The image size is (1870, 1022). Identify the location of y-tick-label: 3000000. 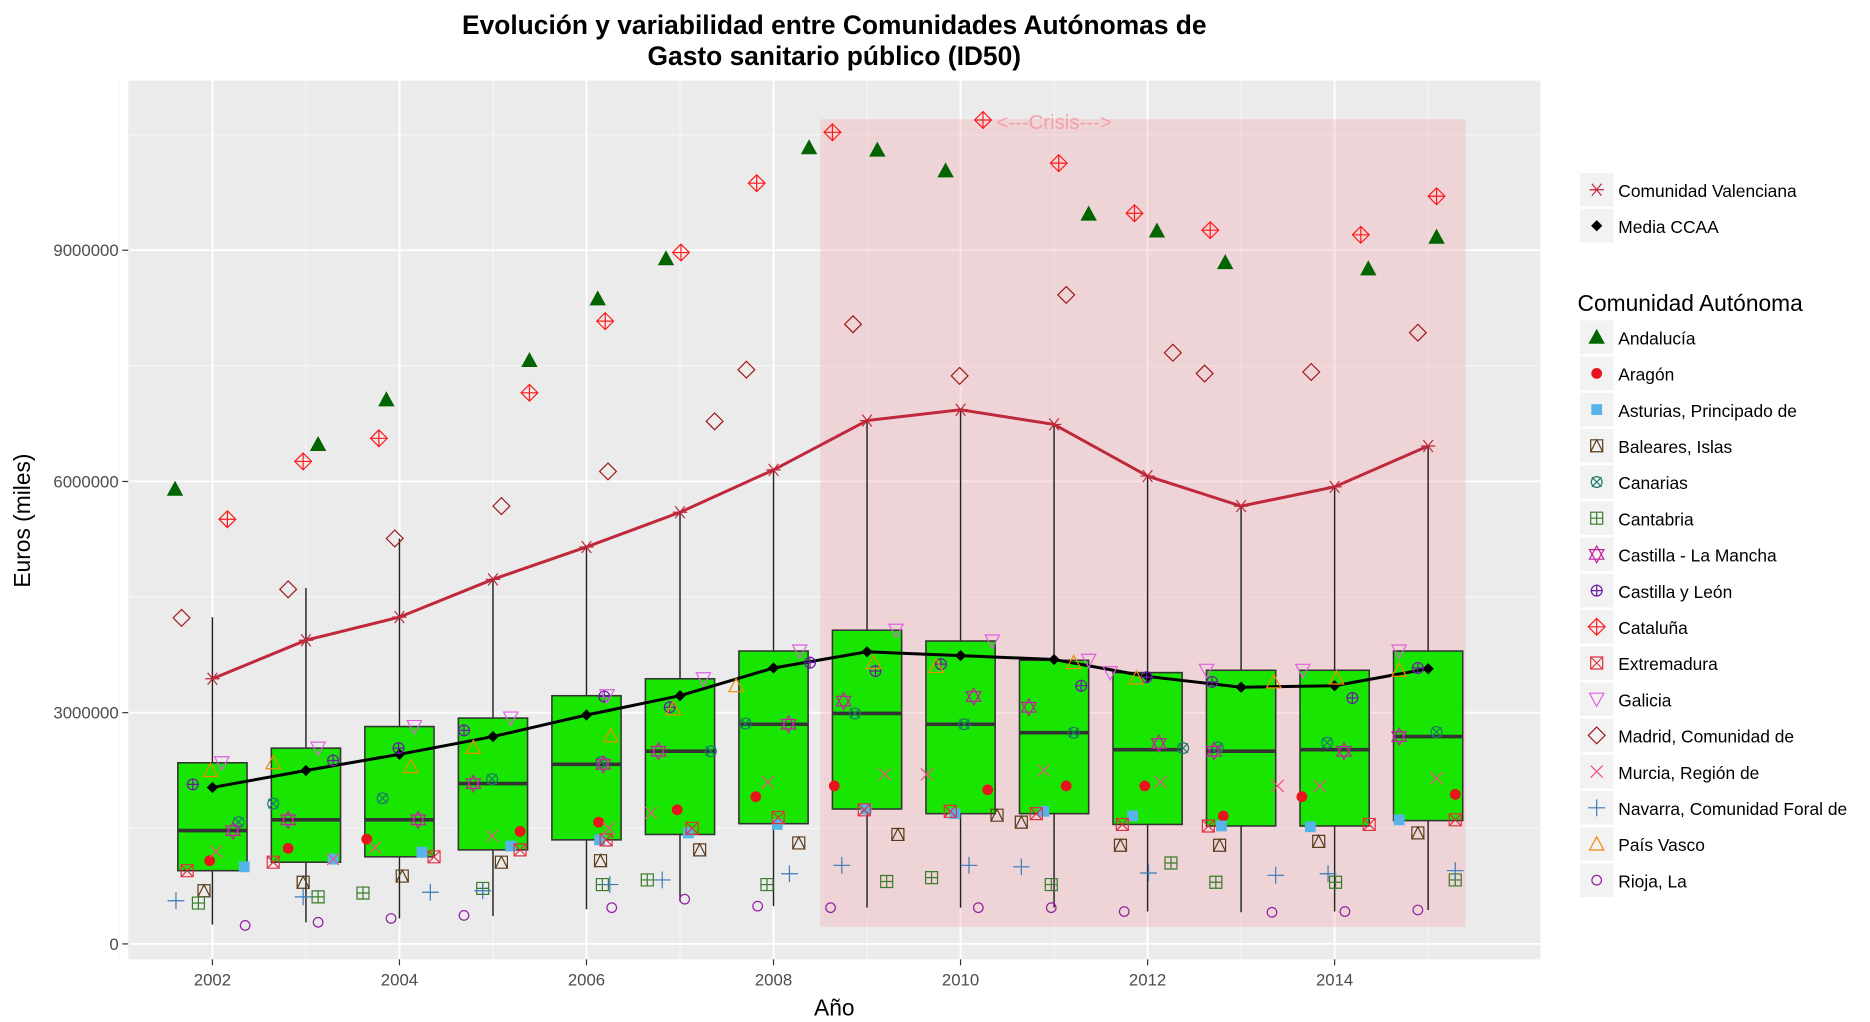
(85, 713).